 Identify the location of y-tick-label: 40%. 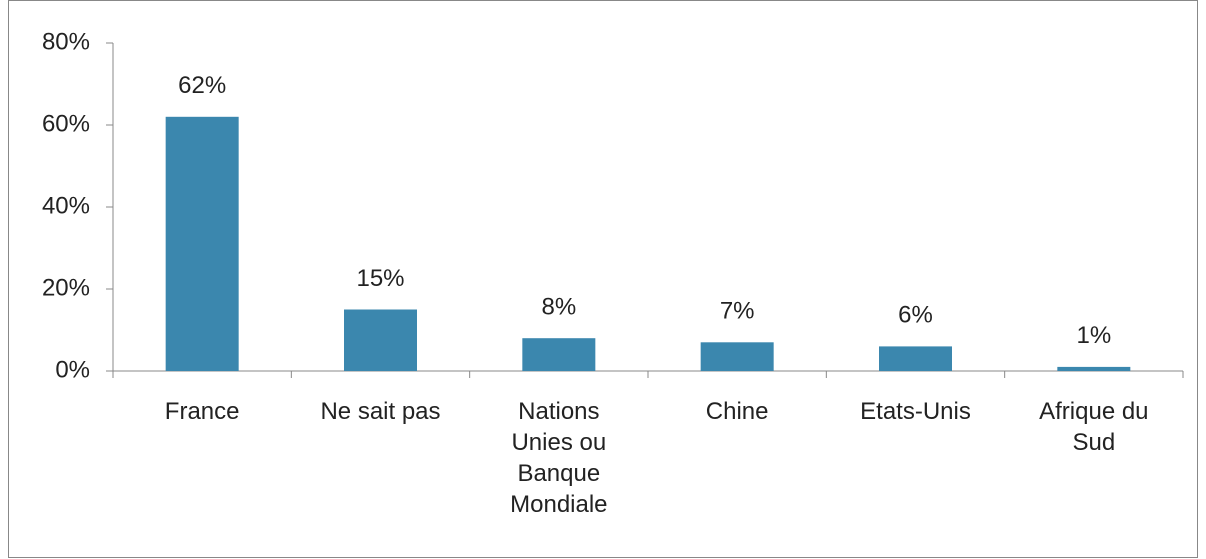
(66, 205).